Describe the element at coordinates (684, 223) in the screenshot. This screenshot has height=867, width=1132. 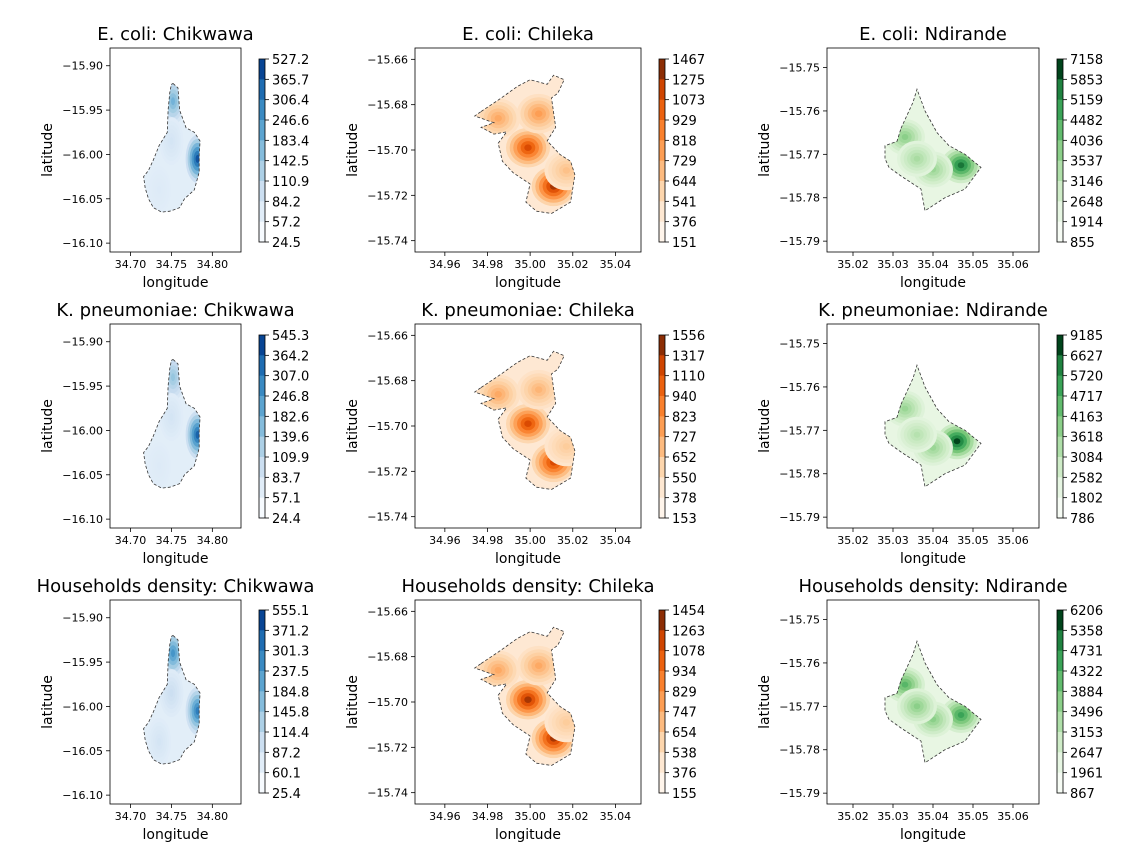
I see `colorbar-tick-label: 376` at that location.